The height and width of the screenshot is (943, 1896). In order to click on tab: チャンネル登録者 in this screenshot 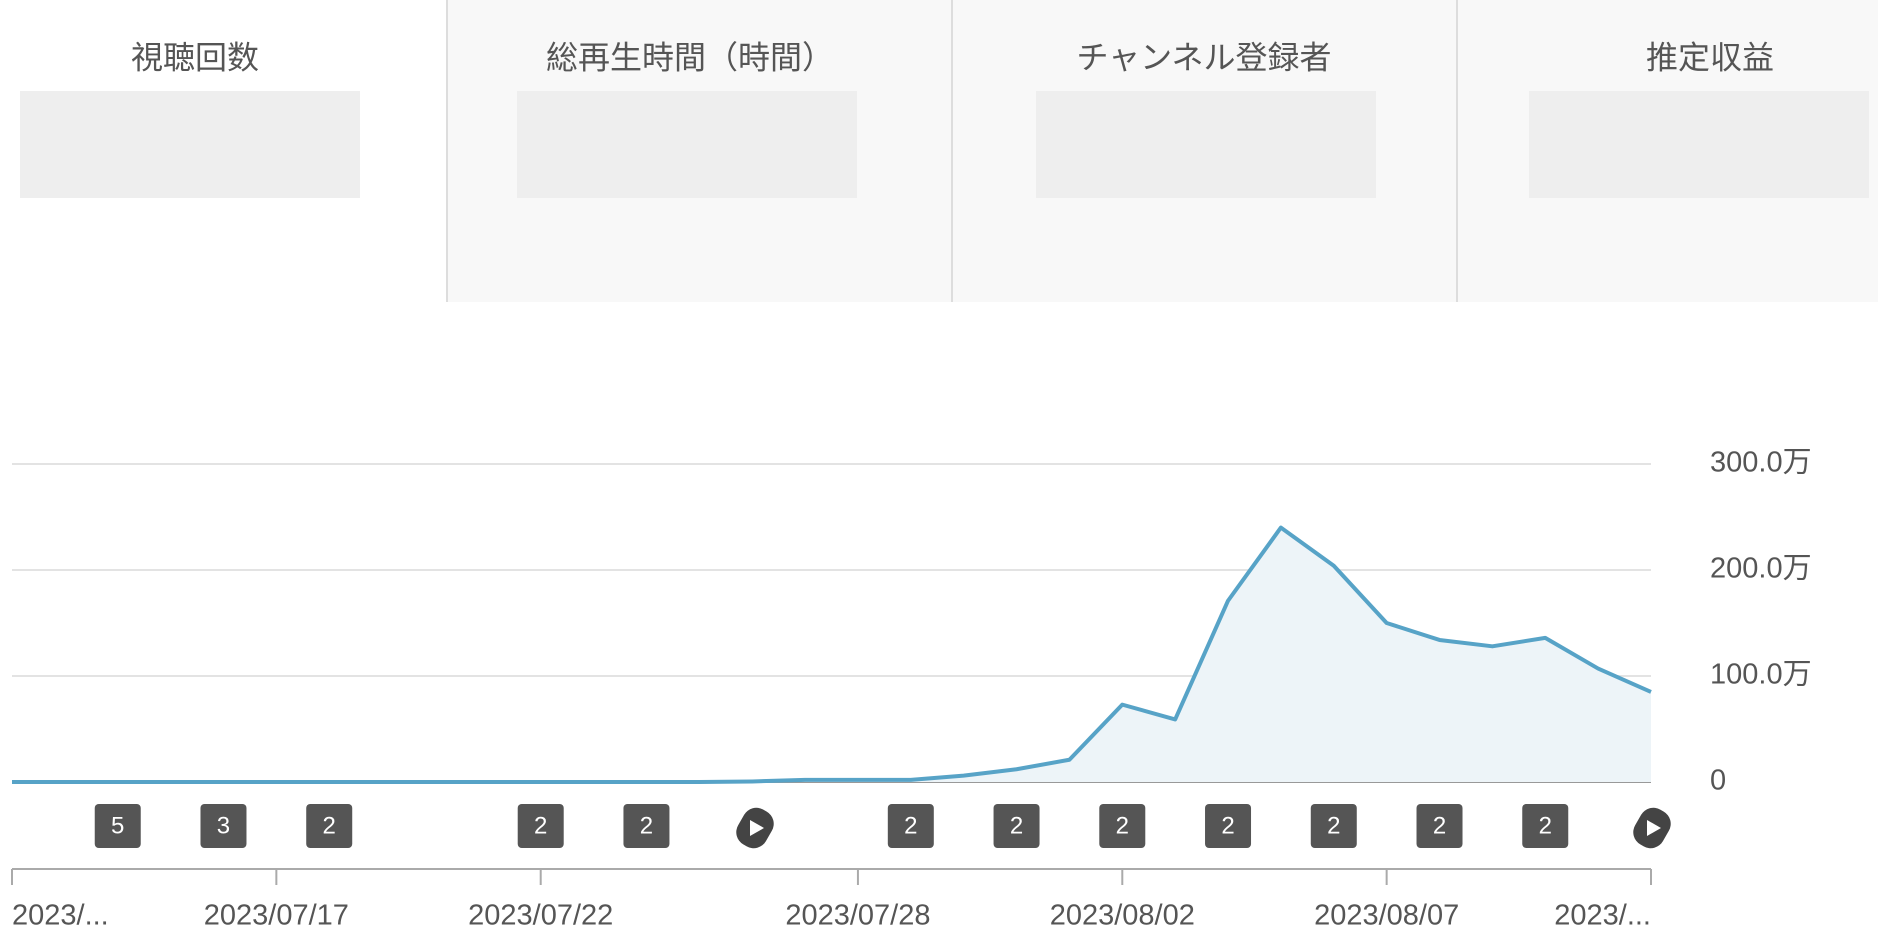, I will do `click(1206, 118)`.